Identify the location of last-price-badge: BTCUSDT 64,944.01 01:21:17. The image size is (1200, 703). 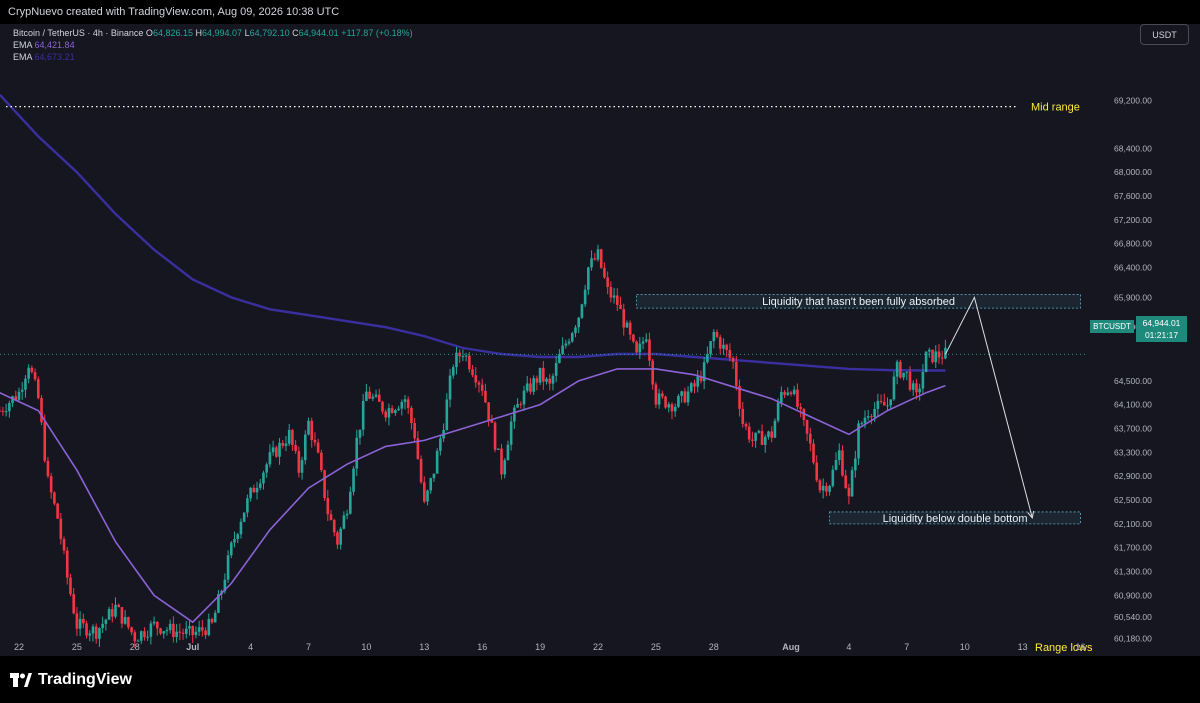
(1137, 329).